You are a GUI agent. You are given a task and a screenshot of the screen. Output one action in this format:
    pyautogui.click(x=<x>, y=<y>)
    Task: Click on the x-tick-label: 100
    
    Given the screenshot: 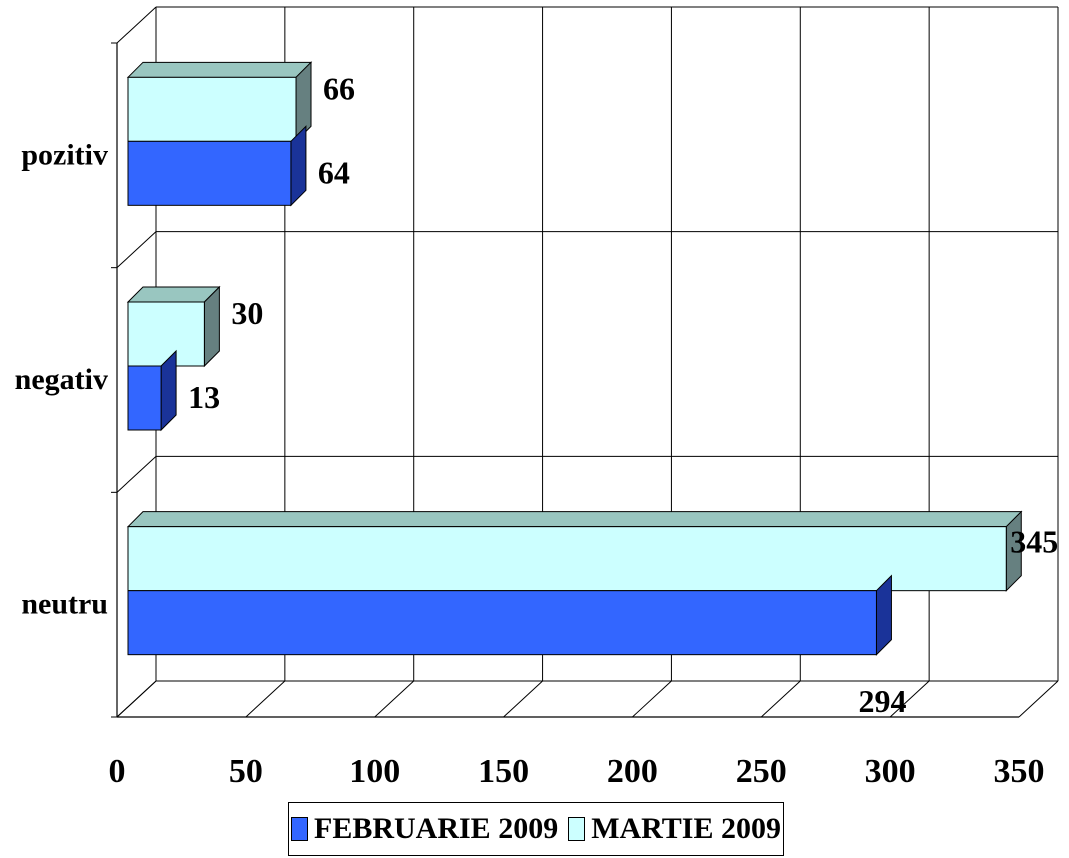 What is the action you would take?
    pyautogui.click(x=374, y=771)
    